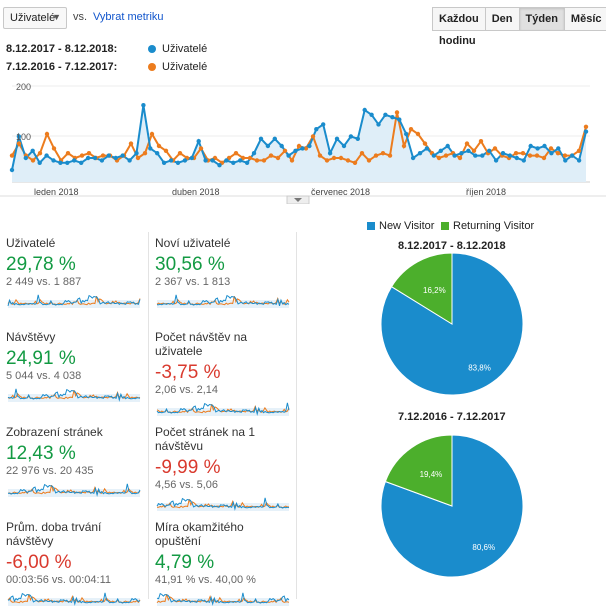 The width and height of the screenshot is (606, 613). I want to click on metric-tile: Uživatelé 29,78 % 2 449 vs. 1 887, so click(74, 275).